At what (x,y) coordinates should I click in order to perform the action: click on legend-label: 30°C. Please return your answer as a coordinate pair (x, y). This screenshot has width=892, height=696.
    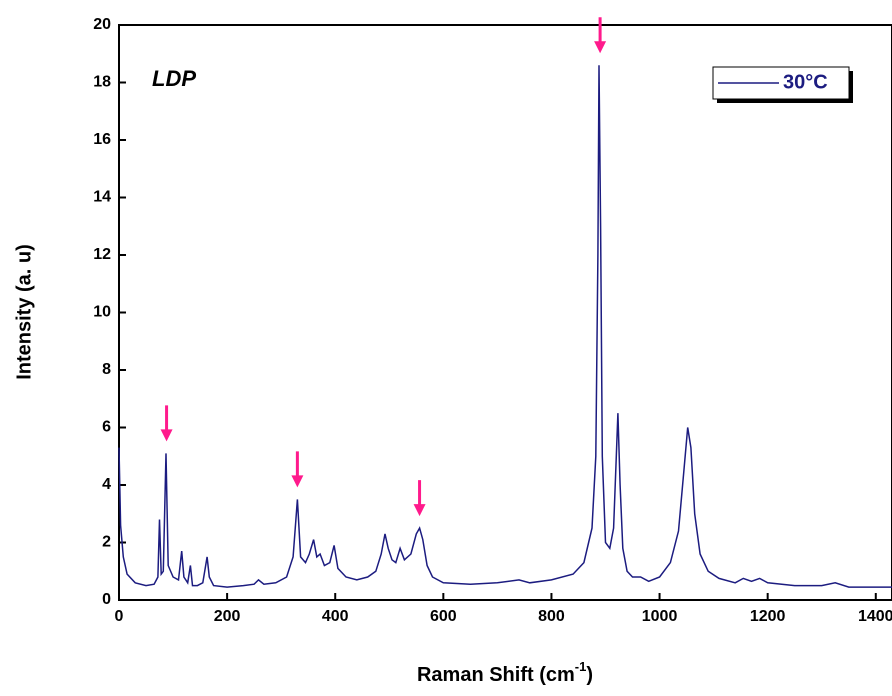
    Looking at the image, I should click on (805, 82).